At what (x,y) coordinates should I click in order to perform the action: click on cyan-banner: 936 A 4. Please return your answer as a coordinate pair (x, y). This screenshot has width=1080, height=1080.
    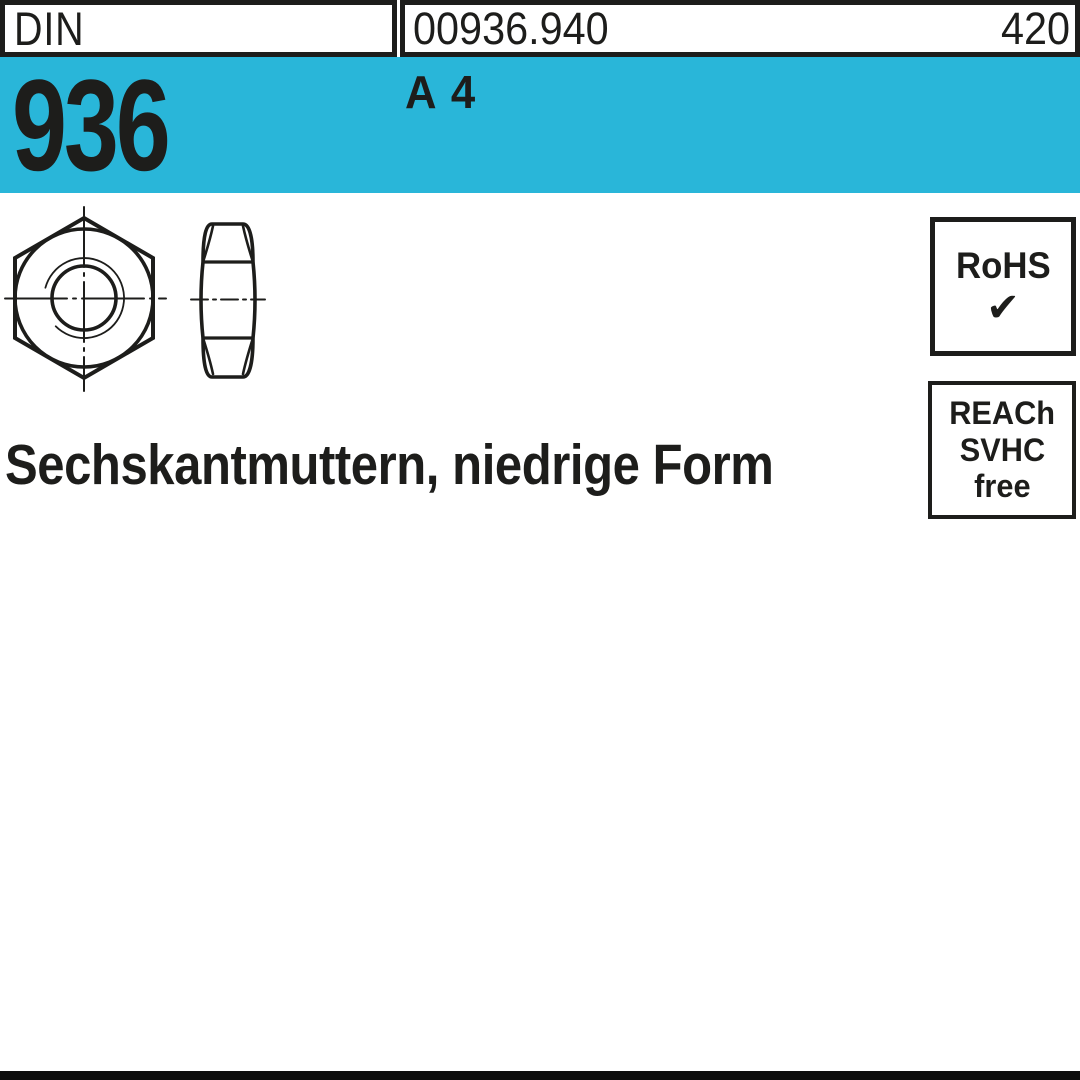
    Looking at the image, I should click on (540, 125).